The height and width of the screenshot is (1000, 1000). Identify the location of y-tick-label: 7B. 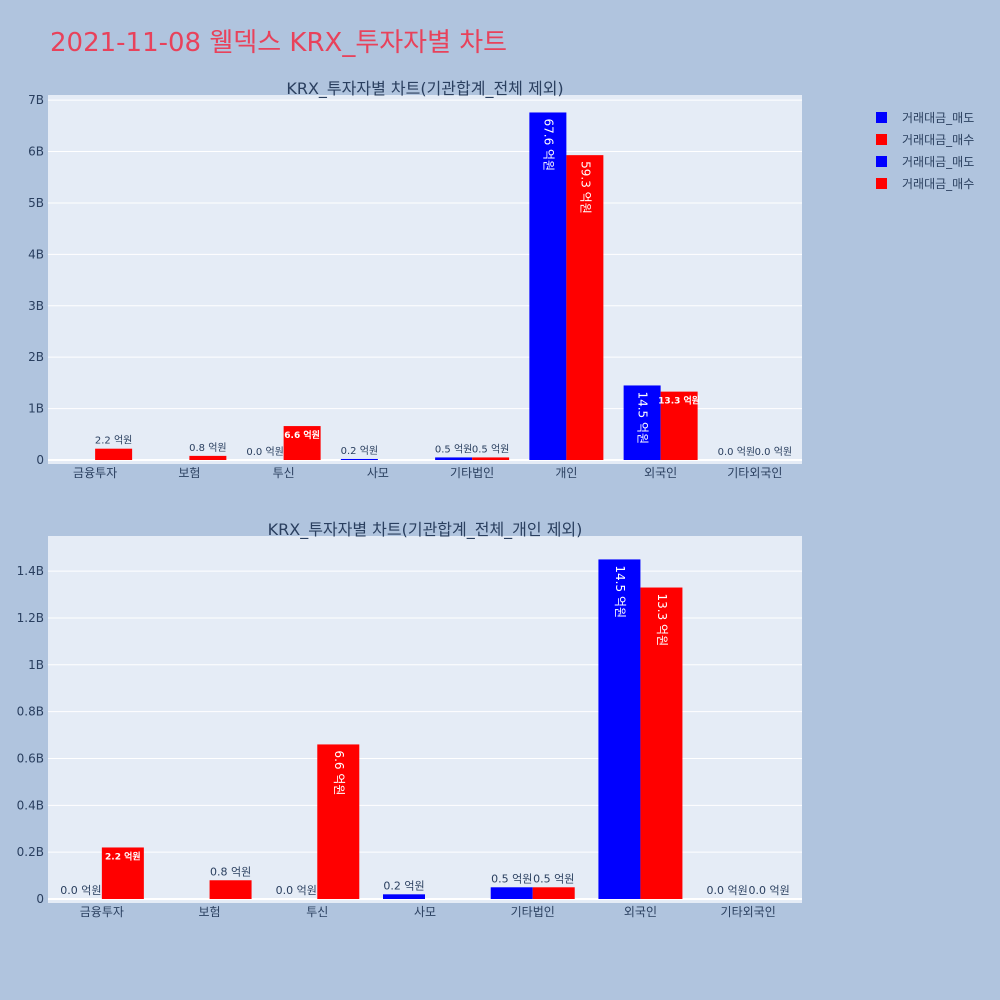
(36, 100).